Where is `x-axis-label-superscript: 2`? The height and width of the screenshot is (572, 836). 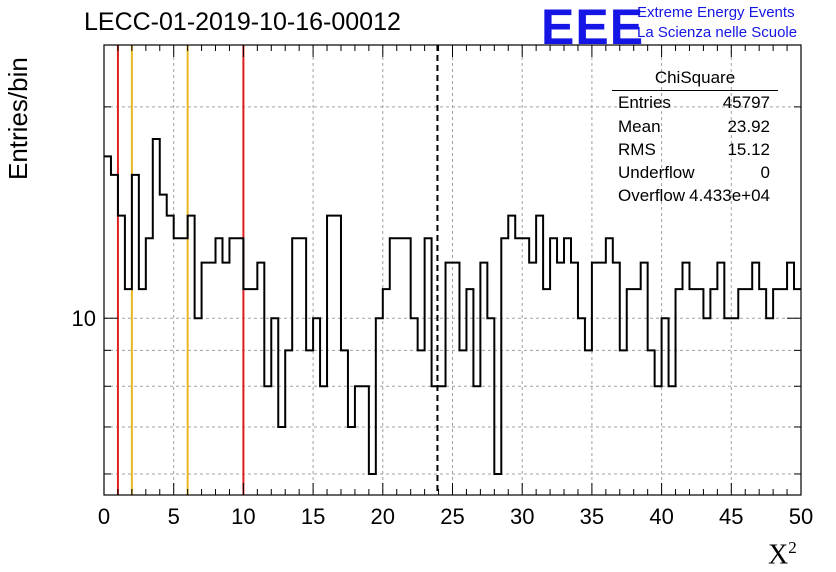 x-axis-label-superscript: 2 is located at coordinates (792, 547).